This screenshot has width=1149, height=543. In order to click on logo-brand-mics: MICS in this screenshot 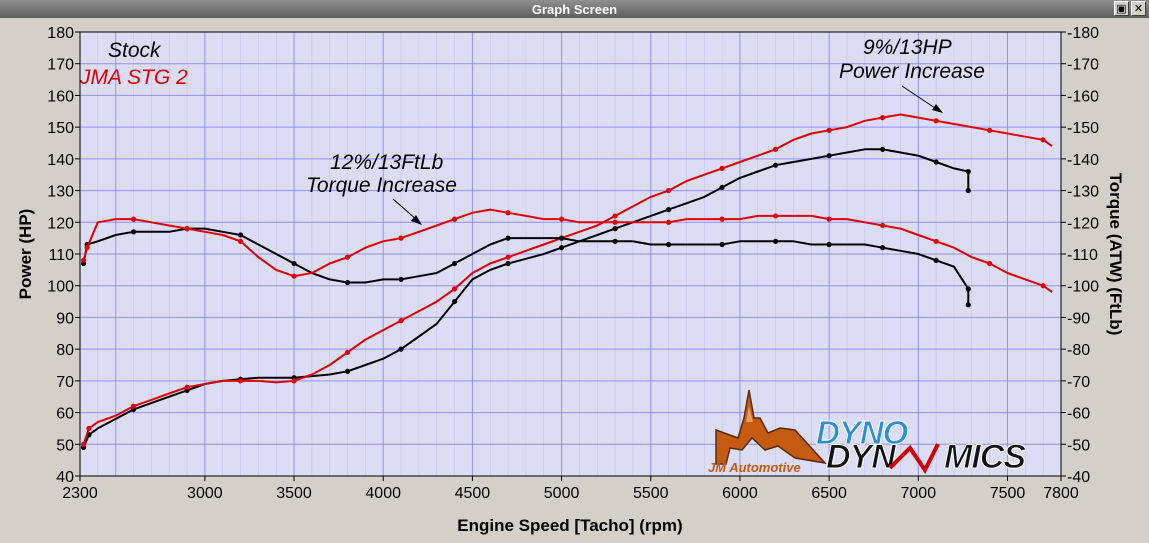, I will do `click(985, 457)`.